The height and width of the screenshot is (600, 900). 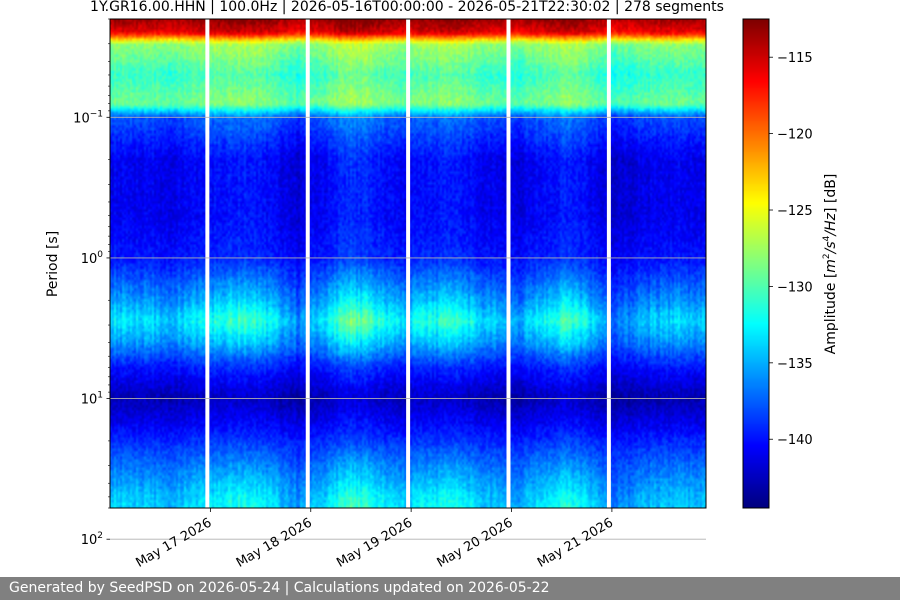 What do you see at coordinates (575, 542) in the screenshot?
I see `x-tick-label: May 21 2026` at bounding box center [575, 542].